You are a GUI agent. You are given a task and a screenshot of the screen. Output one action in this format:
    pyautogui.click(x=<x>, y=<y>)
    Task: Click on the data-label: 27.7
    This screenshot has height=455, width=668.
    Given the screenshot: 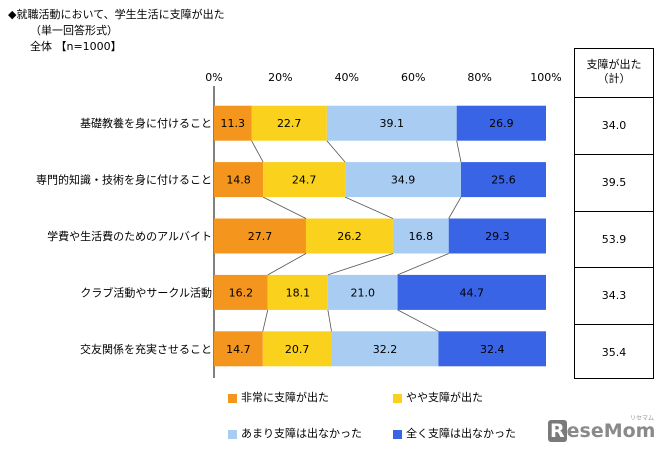 What is the action you would take?
    pyautogui.click(x=260, y=236)
    